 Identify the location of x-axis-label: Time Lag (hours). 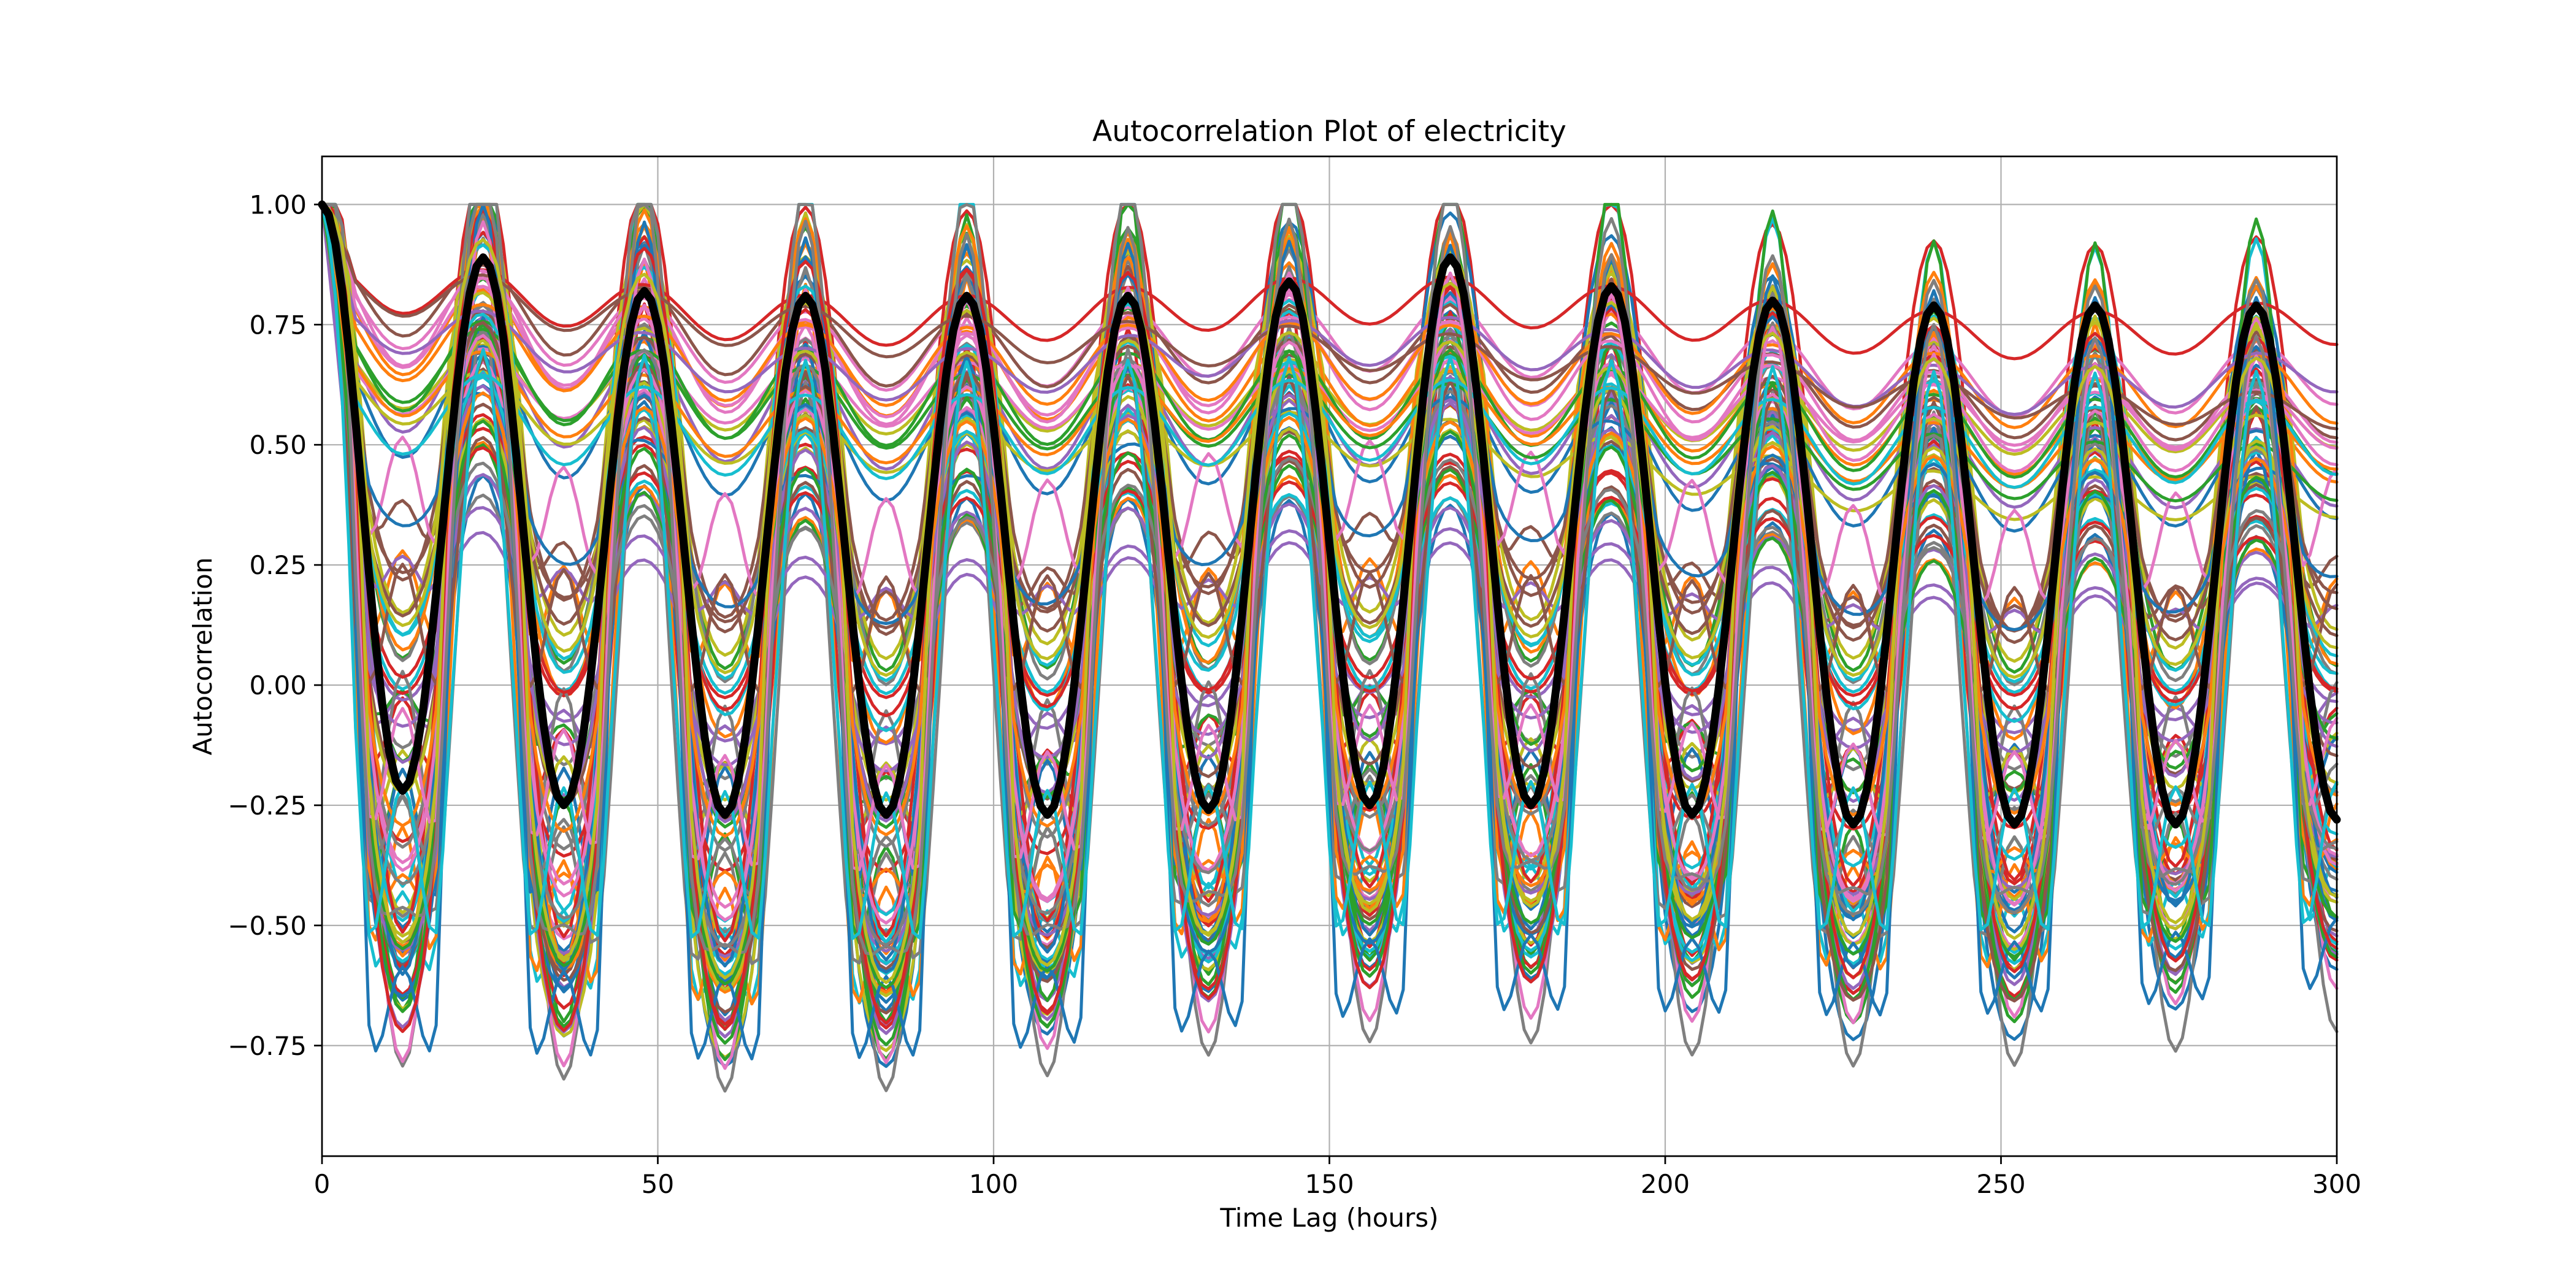
(1328, 1218).